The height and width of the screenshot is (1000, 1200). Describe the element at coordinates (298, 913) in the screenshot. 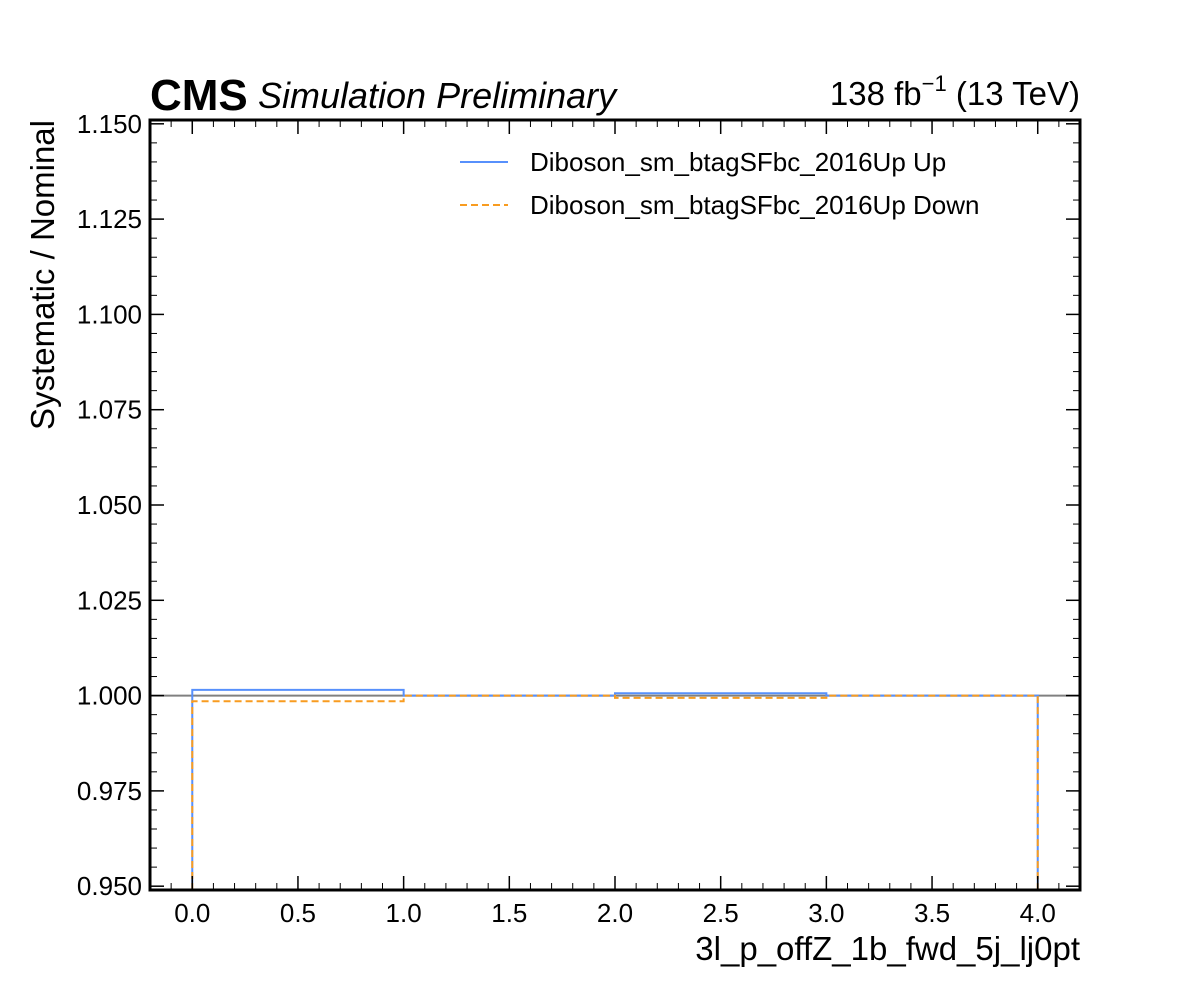

I see `x-tick-label: 0.5` at that location.